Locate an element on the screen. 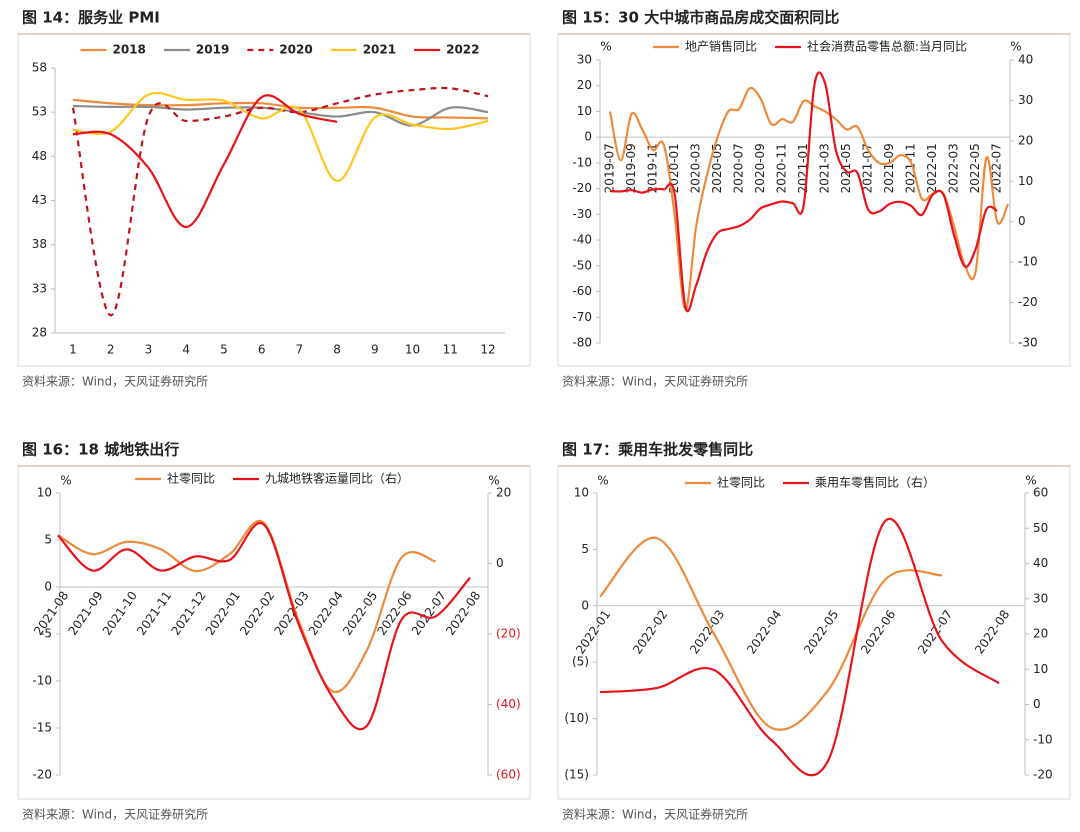 This screenshot has width=1080, height=832. legend: 地产销售同比 社会消费品零售总额:当月同比 is located at coordinates (809, 46).